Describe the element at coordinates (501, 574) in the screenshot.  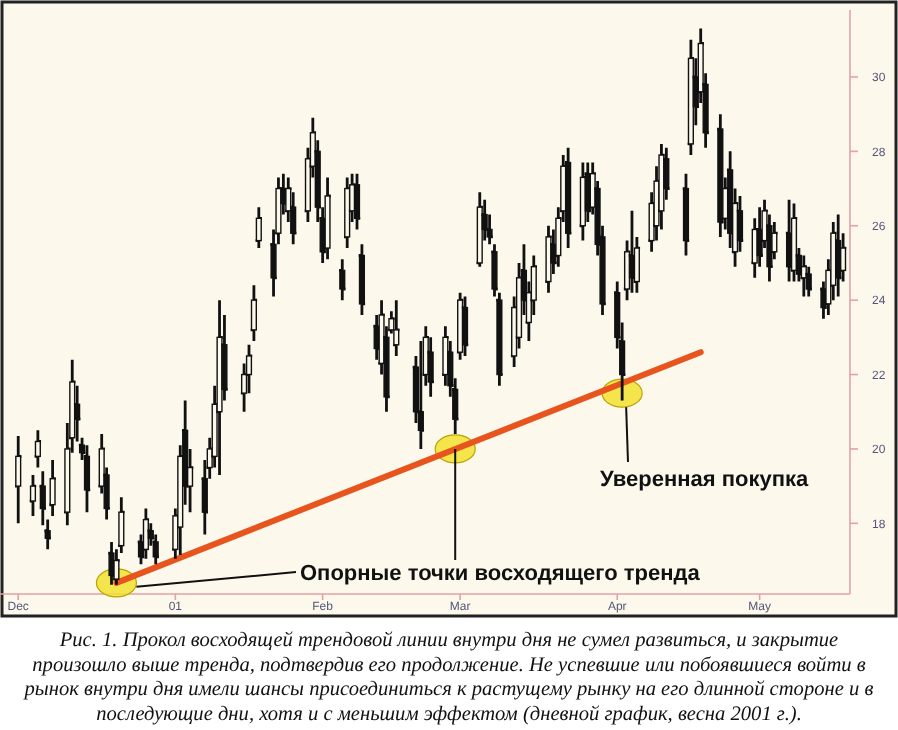
I see `annotation: Опорные точки восходящего тренда` at that location.